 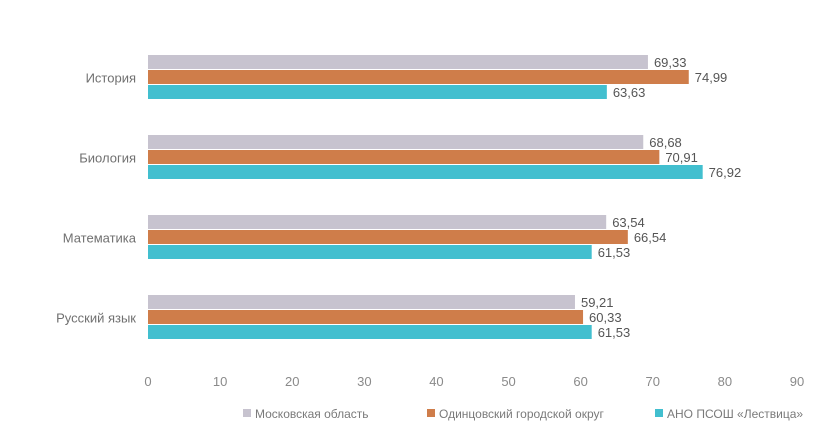 I want to click on legend-entry: Московская область, so click(x=312, y=414).